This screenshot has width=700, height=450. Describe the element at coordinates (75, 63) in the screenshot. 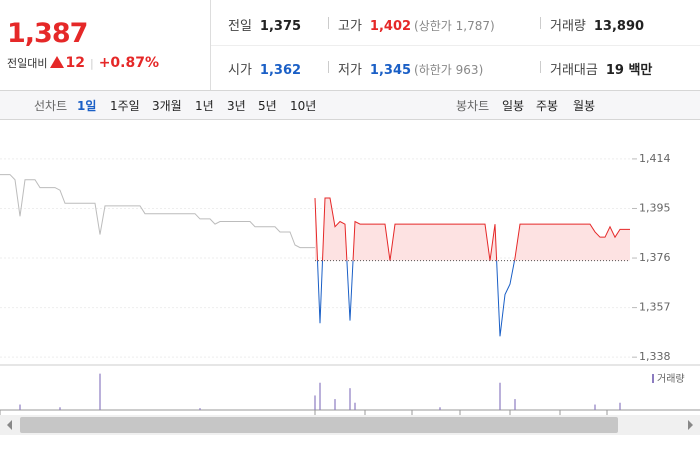

I see `change: 12` at that location.